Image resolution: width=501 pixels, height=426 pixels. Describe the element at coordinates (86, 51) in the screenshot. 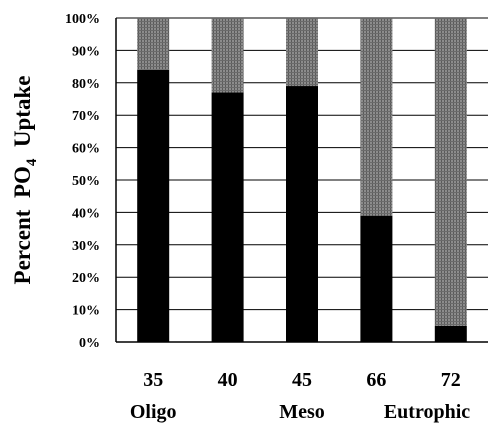

I see `y-tick-label: 90%` at that location.